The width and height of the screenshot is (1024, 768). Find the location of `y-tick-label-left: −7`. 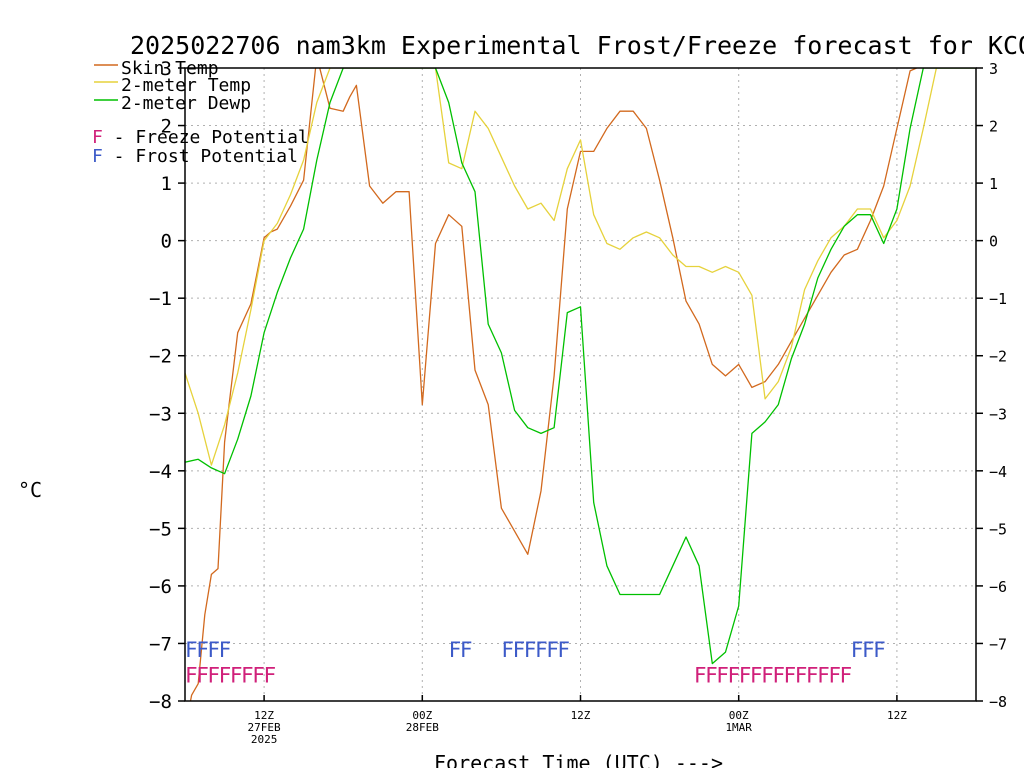

y-tick-label-left: −7 is located at coordinates (160, 644).